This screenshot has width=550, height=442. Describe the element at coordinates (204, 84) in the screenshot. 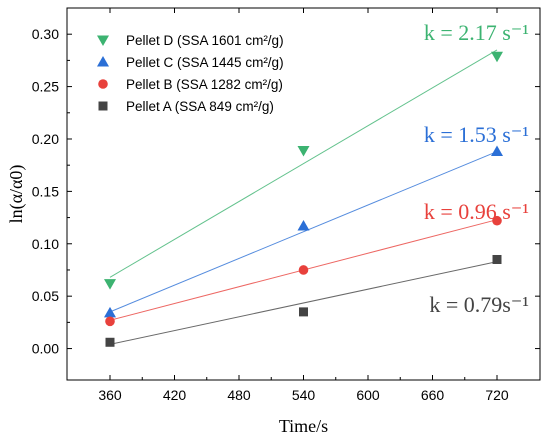

I see `legend-label: Pellet B (SSA 1282 cm²/g)` at that location.